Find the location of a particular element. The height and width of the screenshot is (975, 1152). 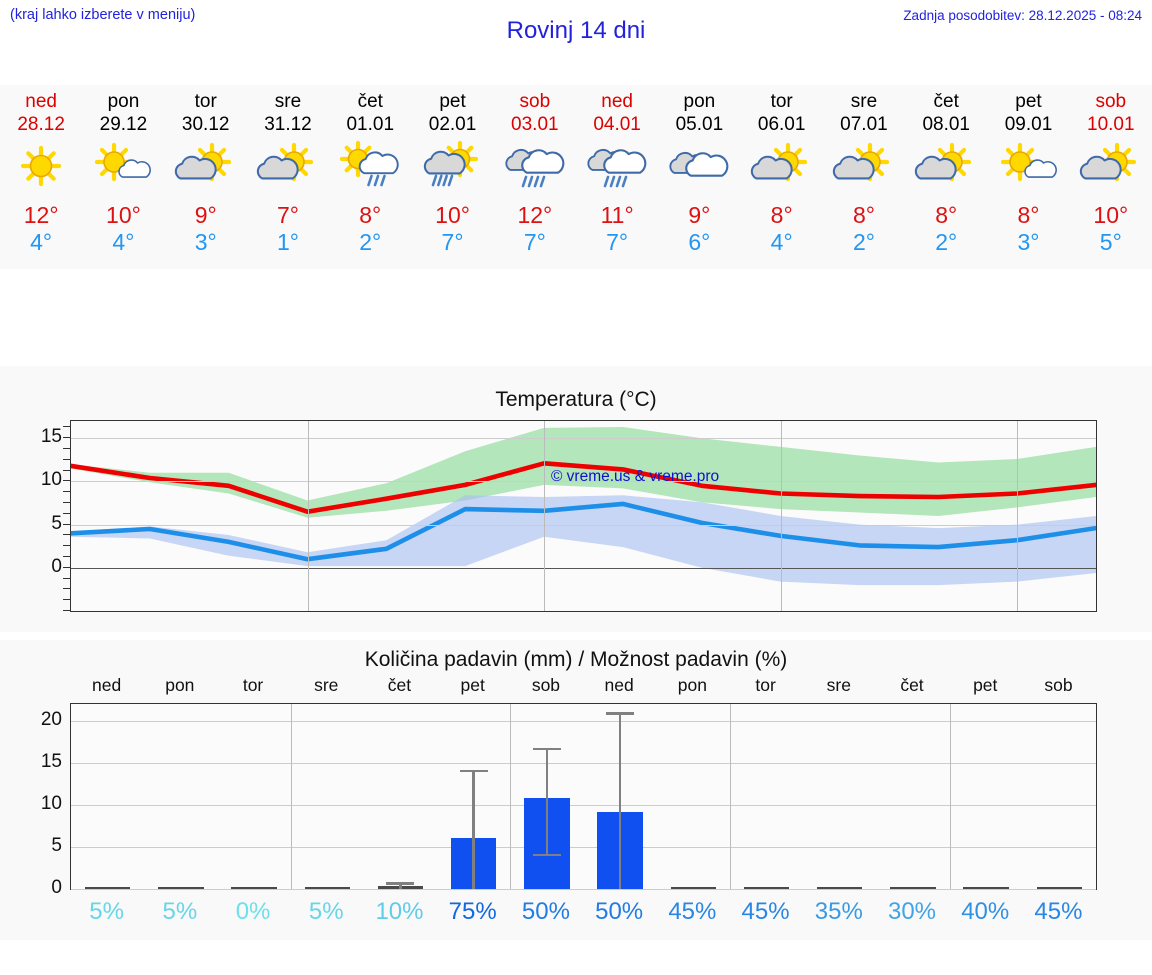

day-date: 30.12 is located at coordinates (205, 124).